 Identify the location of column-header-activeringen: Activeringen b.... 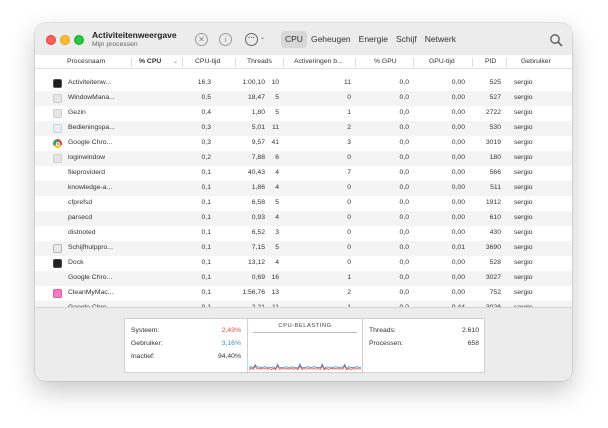
(318, 61).